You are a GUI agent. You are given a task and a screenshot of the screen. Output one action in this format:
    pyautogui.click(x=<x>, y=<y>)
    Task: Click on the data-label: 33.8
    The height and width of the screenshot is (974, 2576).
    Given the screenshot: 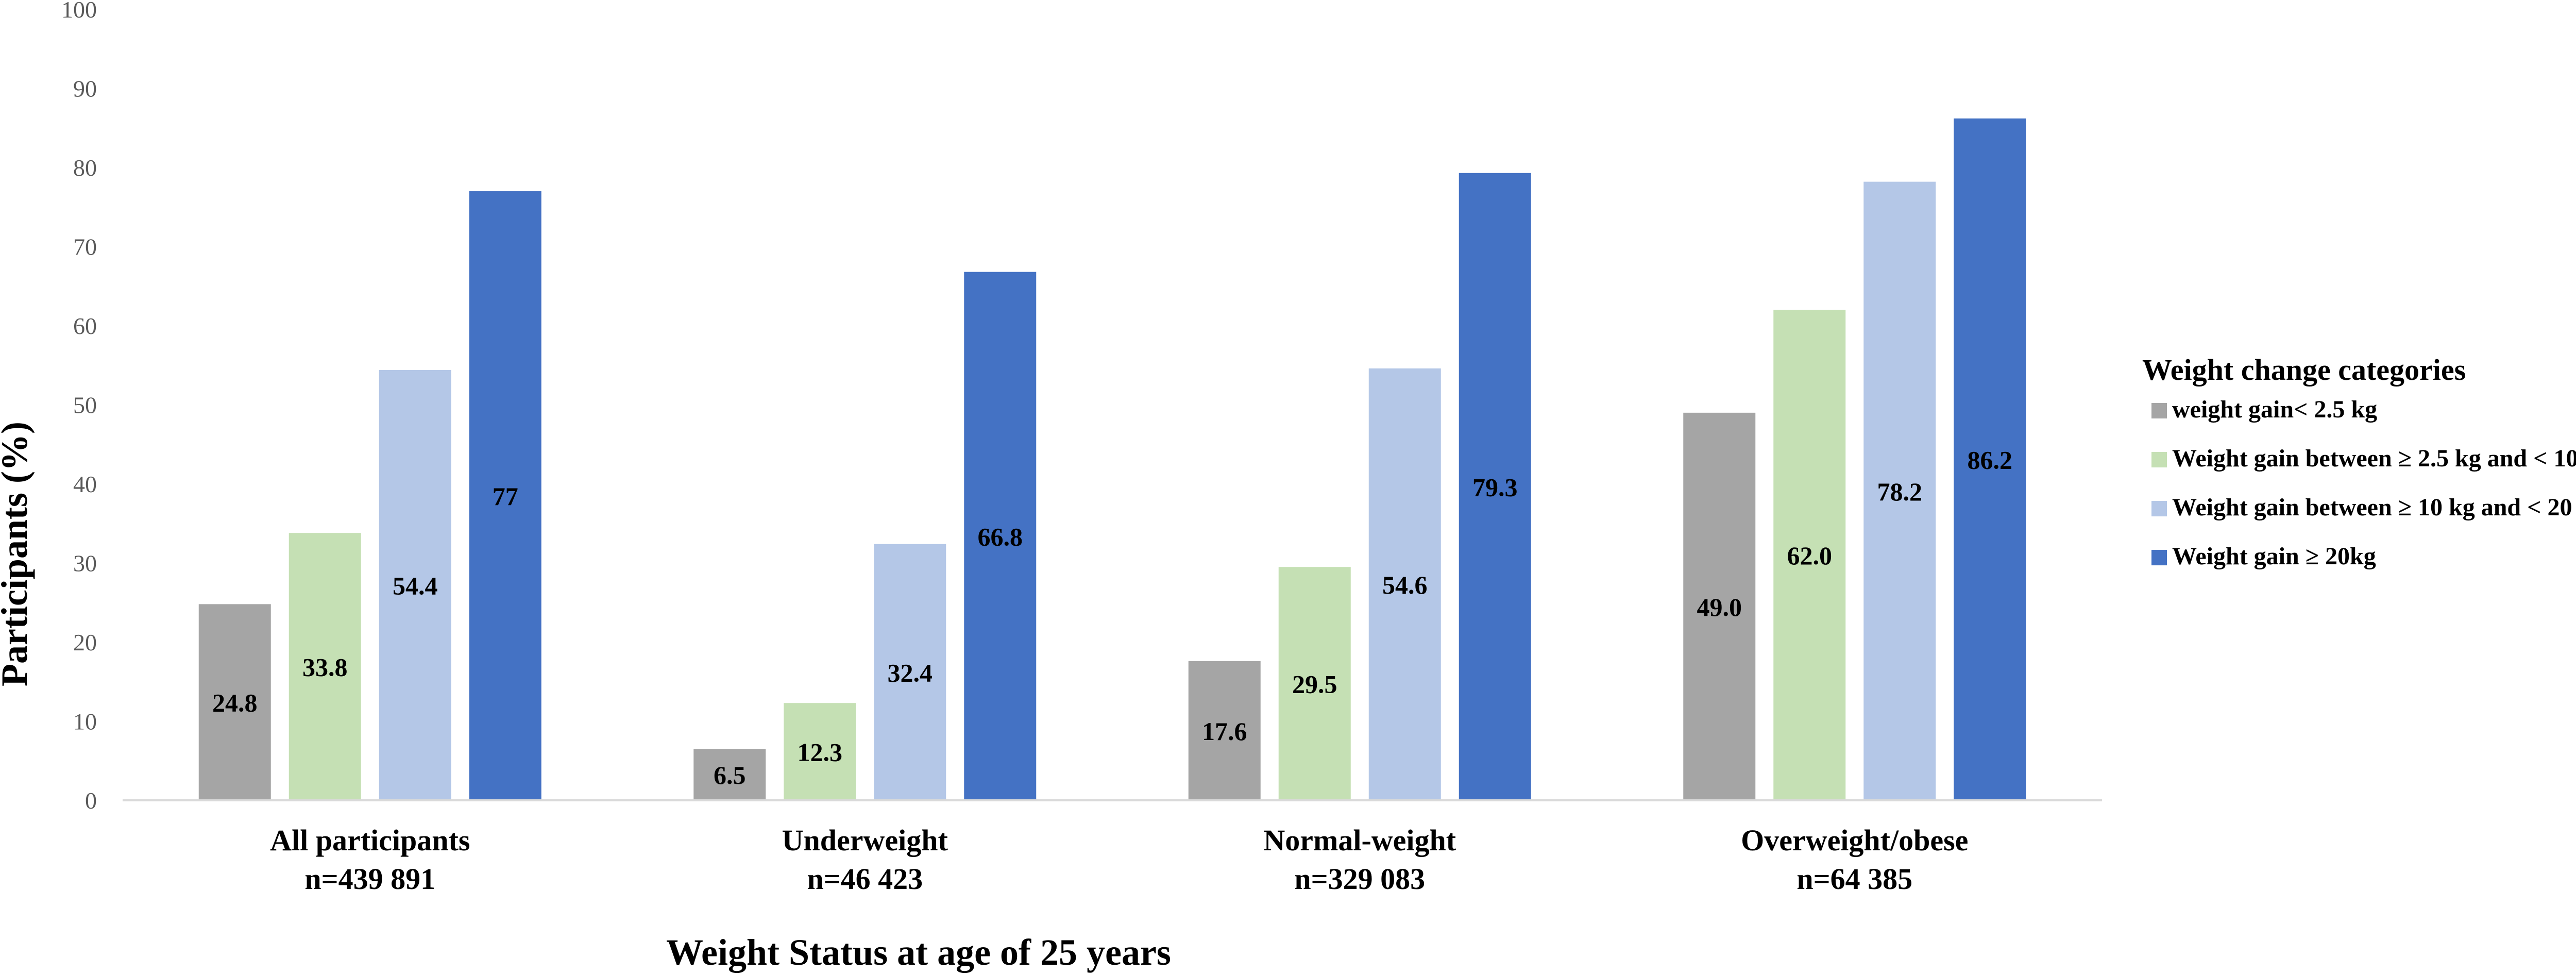 What is the action you would take?
    pyautogui.click(x=325, y=667)
    